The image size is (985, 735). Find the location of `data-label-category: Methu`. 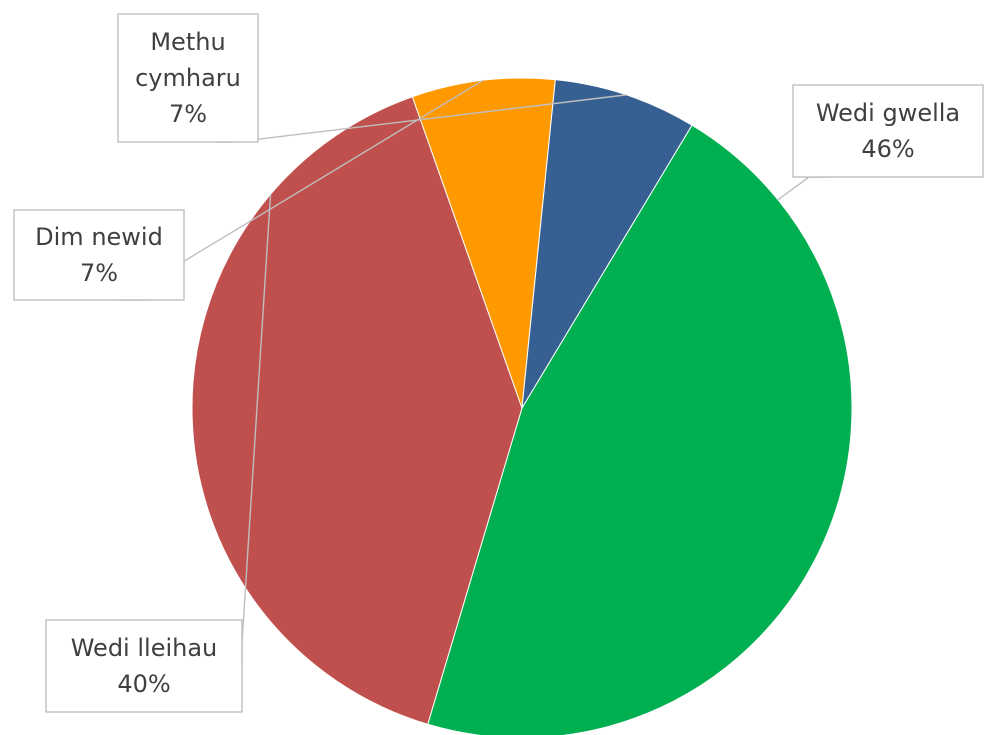

data-label-category: Methu is located at coordinates (187, 42).